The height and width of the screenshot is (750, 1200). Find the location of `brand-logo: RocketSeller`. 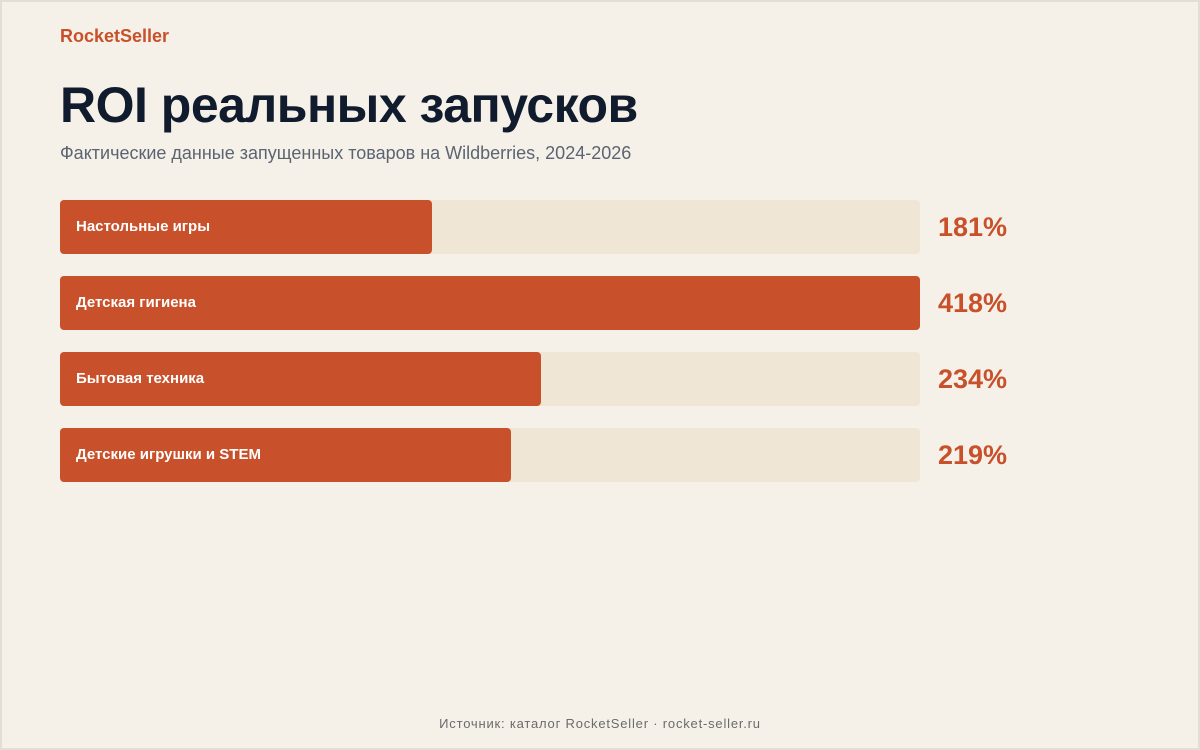

brand-logo: RocketSeller is located at coordinates (115, 36).